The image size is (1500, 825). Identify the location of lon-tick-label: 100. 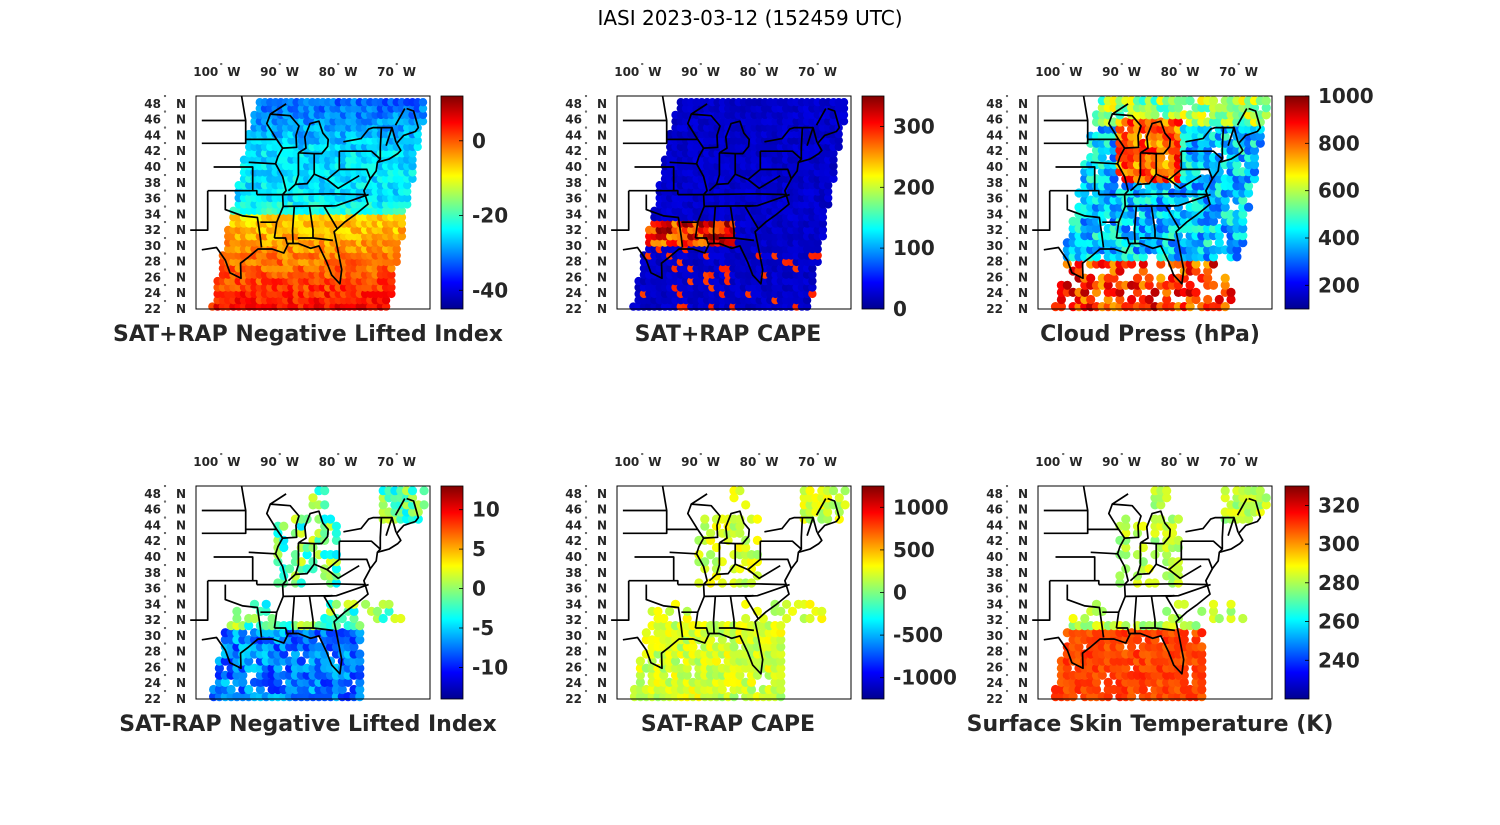
(1047, 462).